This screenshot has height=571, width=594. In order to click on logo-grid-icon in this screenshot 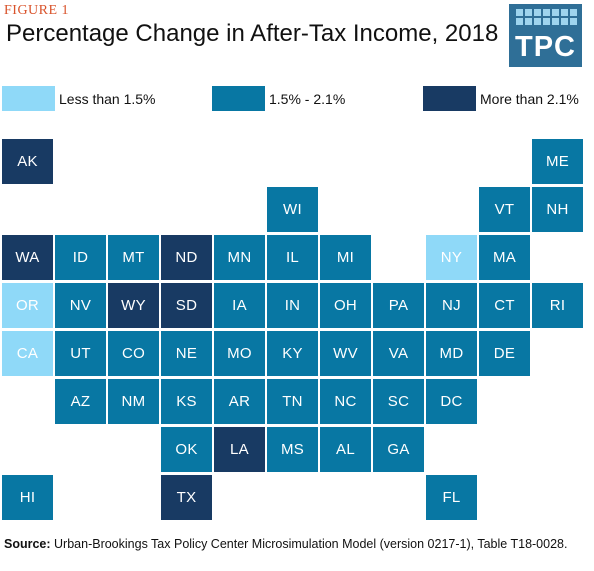, I will do `click(546, 17)`.